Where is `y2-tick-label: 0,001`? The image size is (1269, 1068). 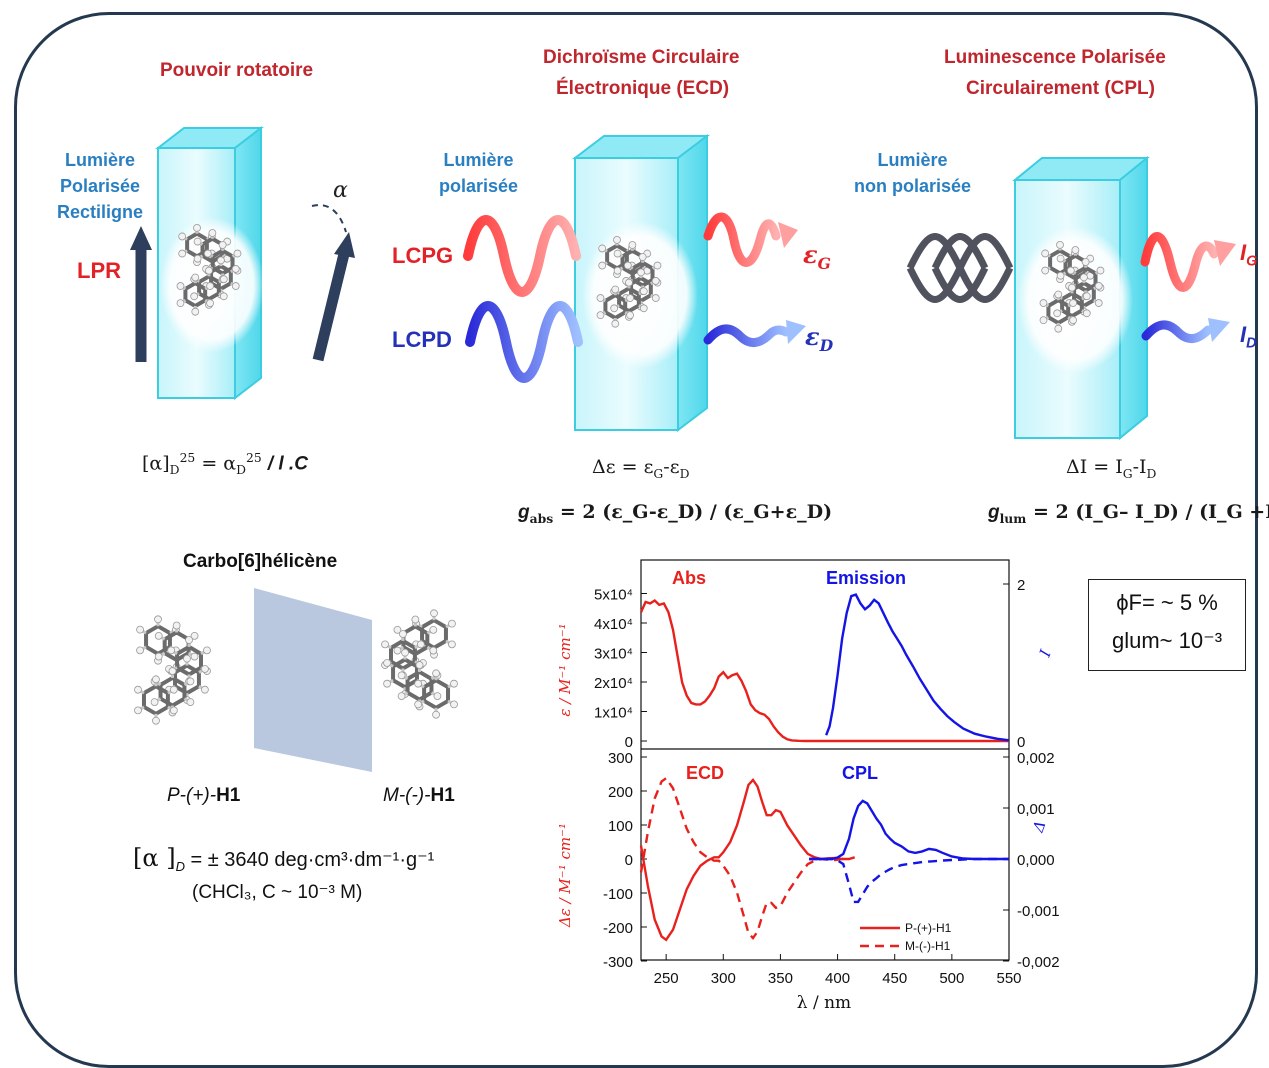 y2-tick-label: 0,001 is located at coordinates (1036, 809).